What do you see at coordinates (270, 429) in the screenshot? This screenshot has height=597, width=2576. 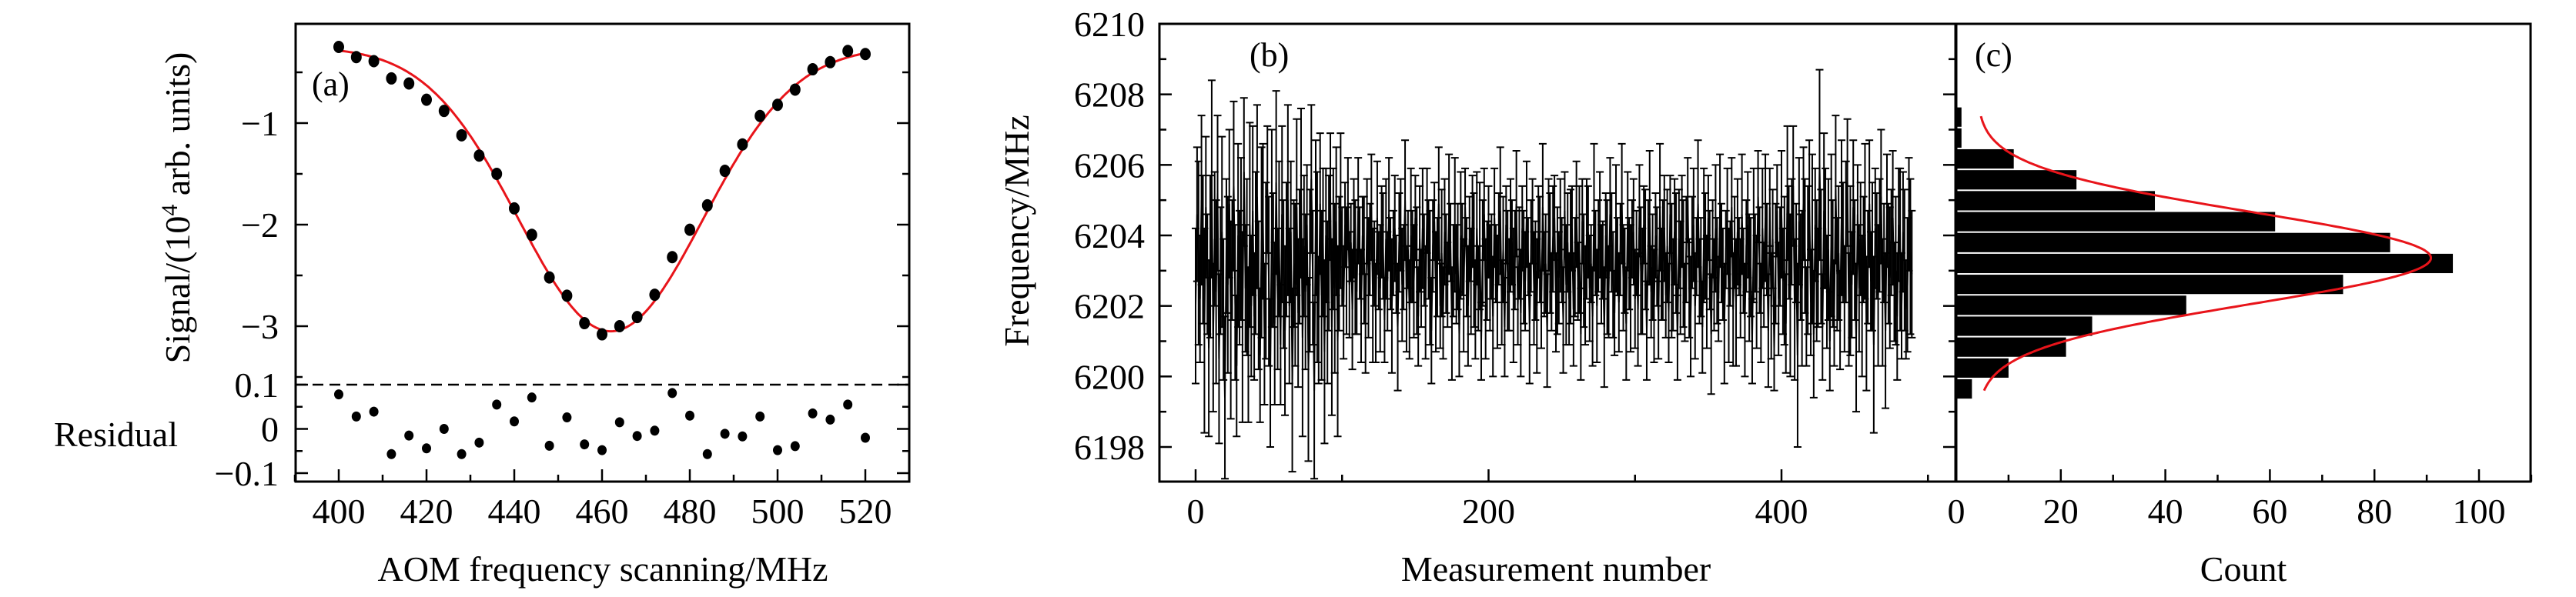 I see `residual-tick-label: 0` at bounding box center [270, 429].